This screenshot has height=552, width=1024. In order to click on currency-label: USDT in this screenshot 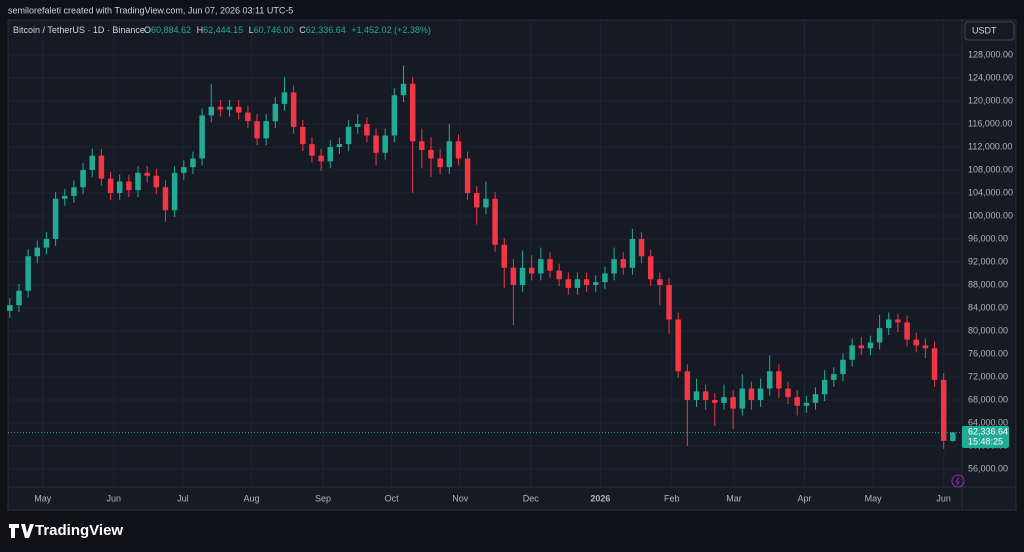, I will do `click(984, 30)`.